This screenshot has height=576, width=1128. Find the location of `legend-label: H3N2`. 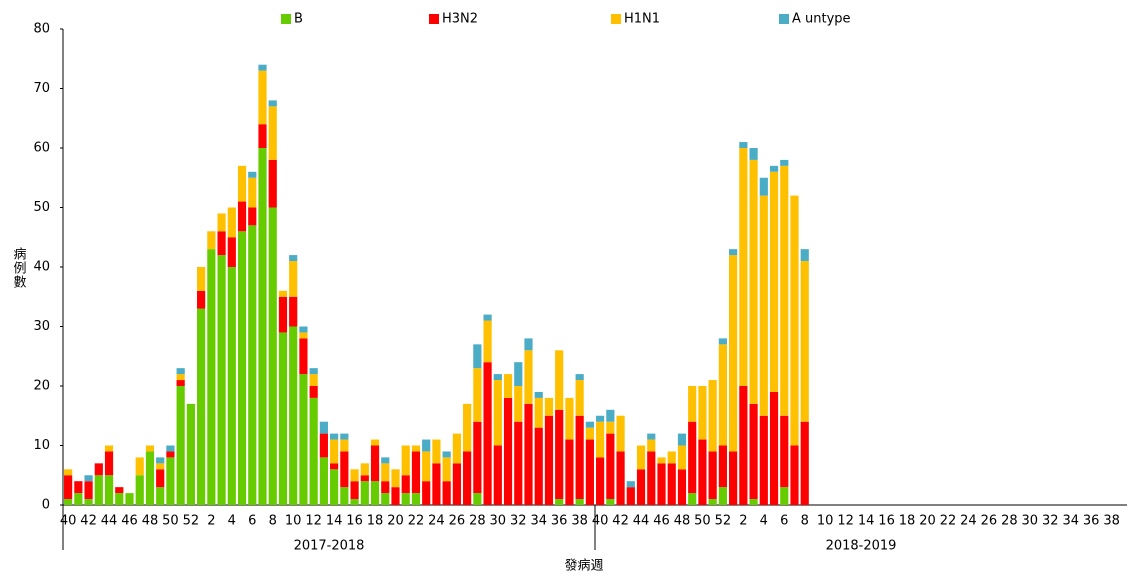

legend-label: H3N2 is located at coordinates (460, 19).